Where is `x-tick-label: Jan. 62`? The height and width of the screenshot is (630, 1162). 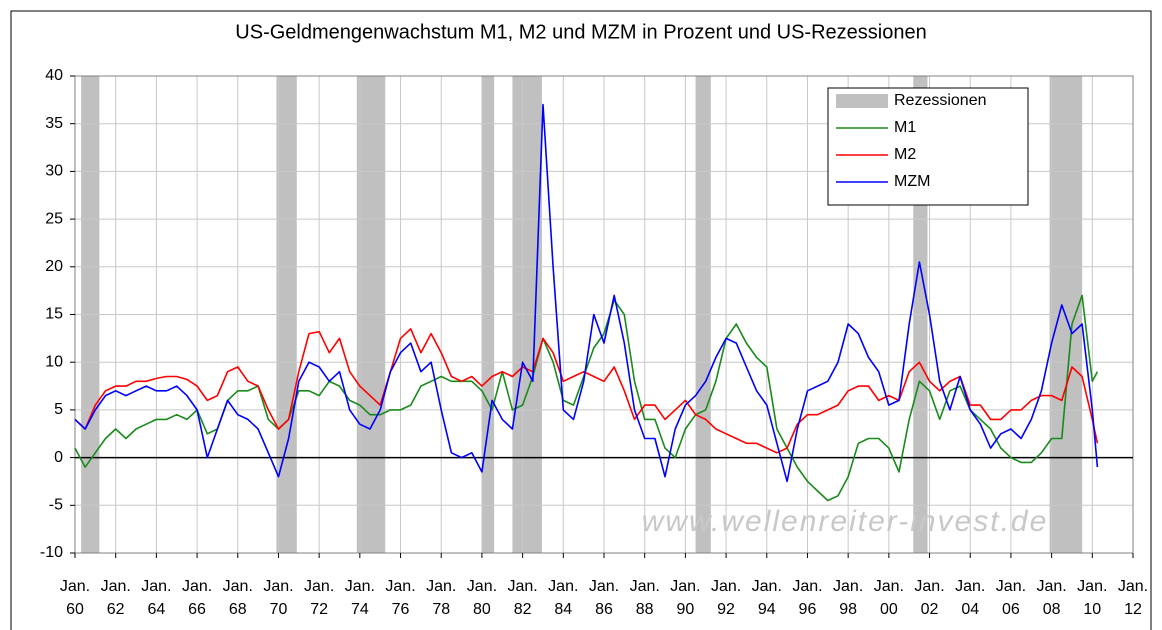
x-tick-label: Jan. 62 is located at coordinates (115, 598).